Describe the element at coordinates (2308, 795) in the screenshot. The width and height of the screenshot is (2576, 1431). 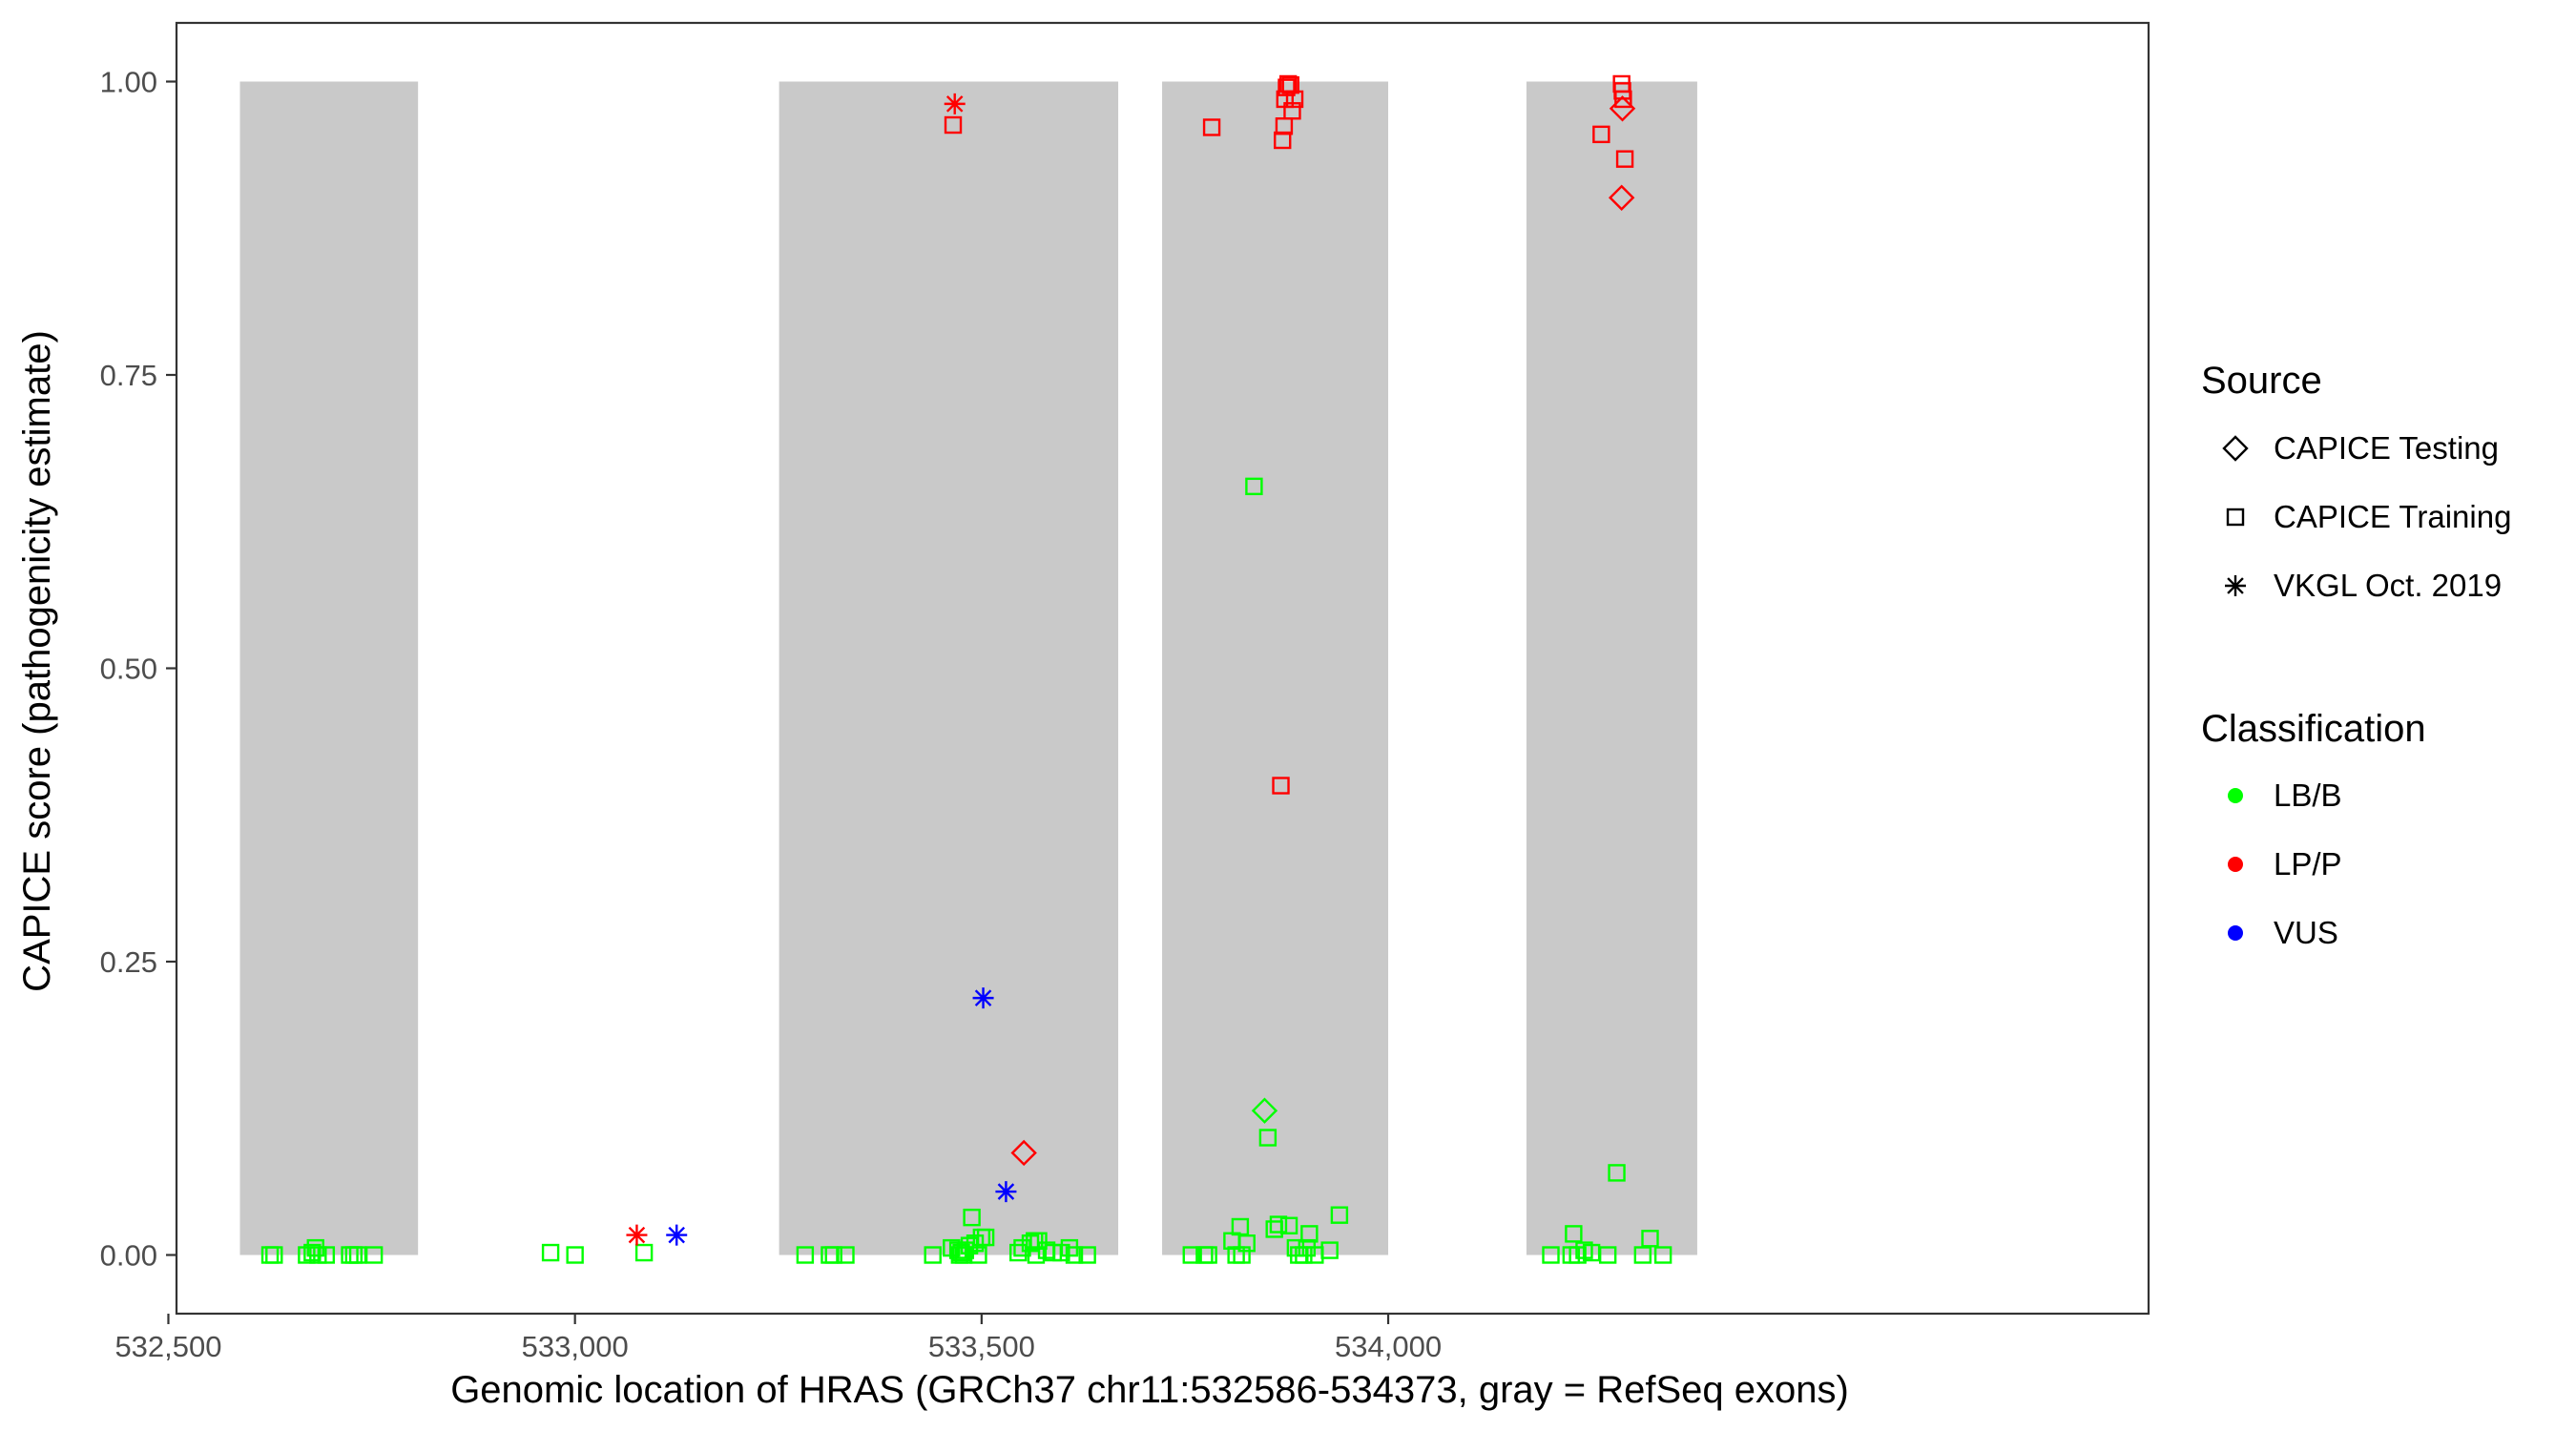
I see `legend-classification-label: LB/B` at that location.